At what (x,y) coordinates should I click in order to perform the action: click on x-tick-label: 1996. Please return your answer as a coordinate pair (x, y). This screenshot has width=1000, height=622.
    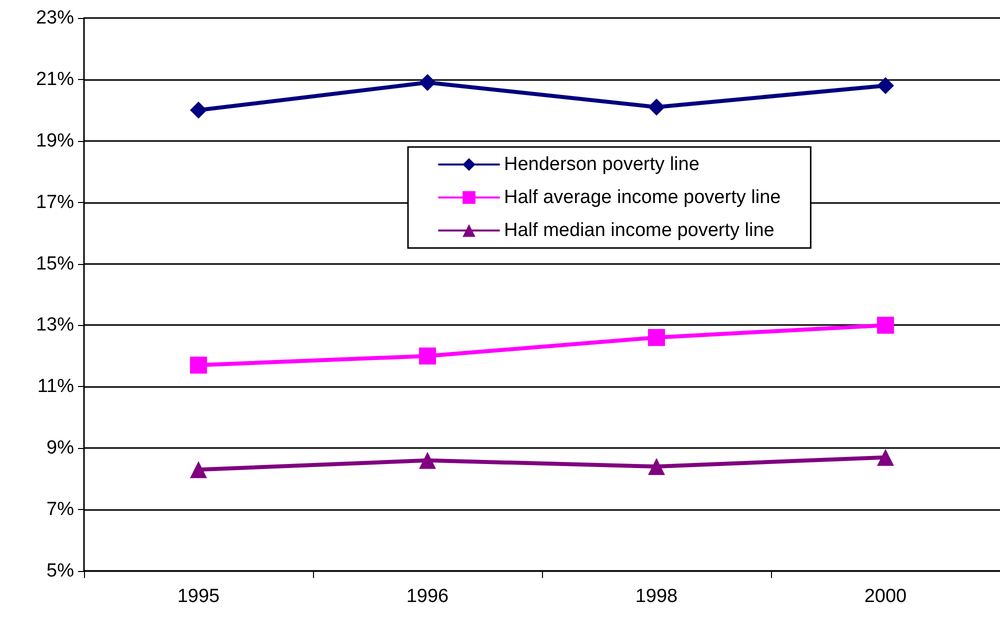
    Looking at the image, I should click on (427, 596).